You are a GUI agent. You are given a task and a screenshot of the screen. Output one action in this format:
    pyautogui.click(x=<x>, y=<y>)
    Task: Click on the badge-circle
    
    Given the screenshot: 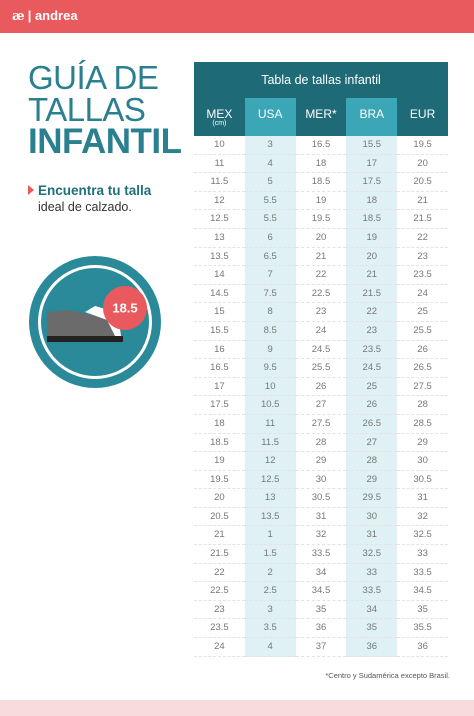 What is the action you would take?
    pyautogui.click(x=125, y=308)
    